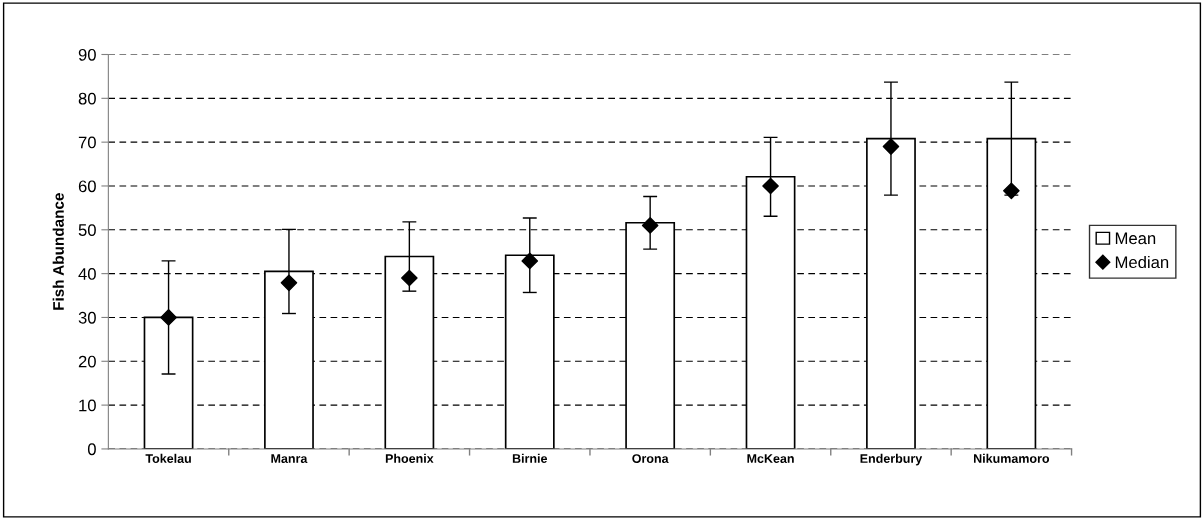  I want to click on y-axis-title: Fish Abundance, so click(58, 251).